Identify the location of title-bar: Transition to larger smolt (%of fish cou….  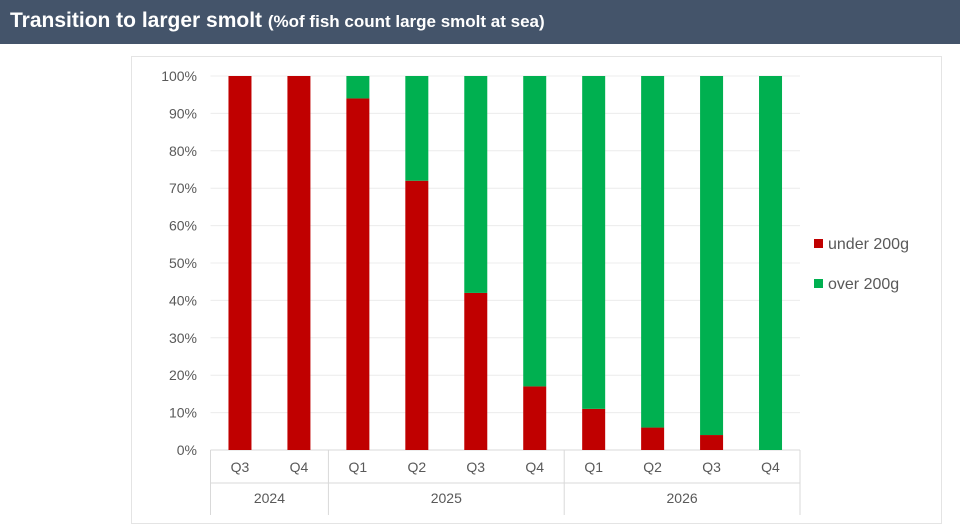
(480, 22).